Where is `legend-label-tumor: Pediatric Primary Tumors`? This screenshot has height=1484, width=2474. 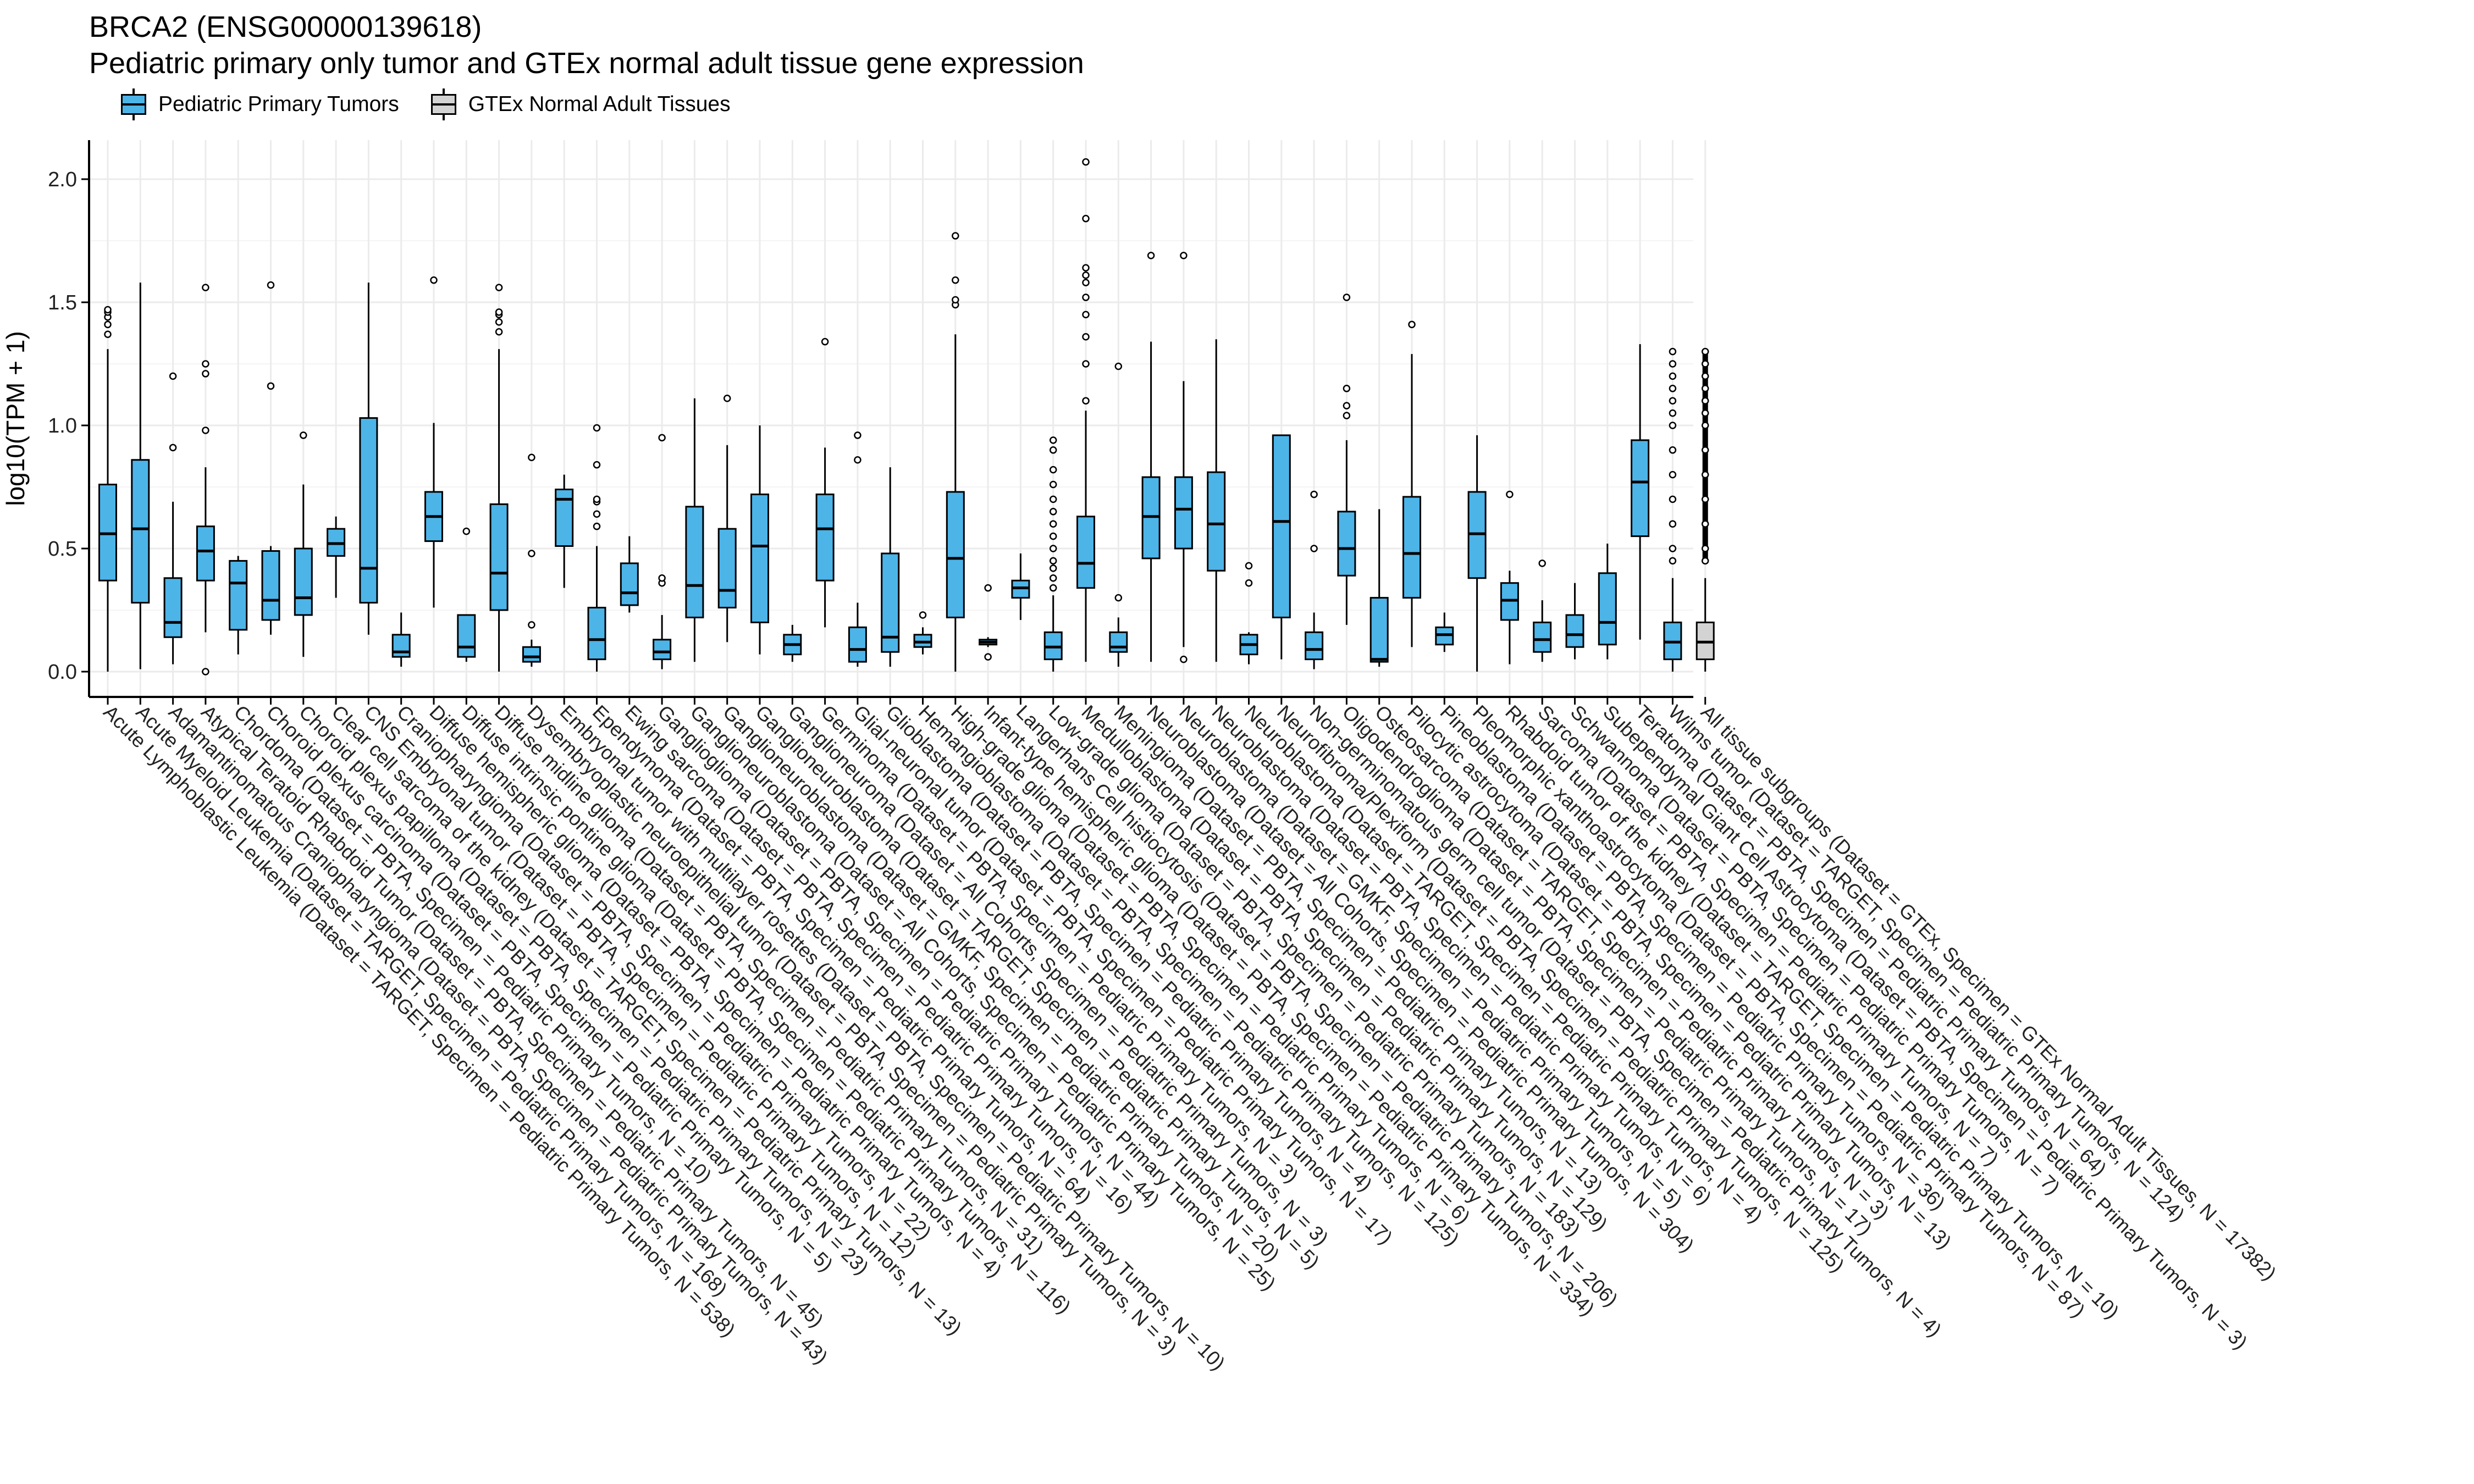 legend-label-tumor: Pediatric Primary Tumors is located at coordinates (278, 104).